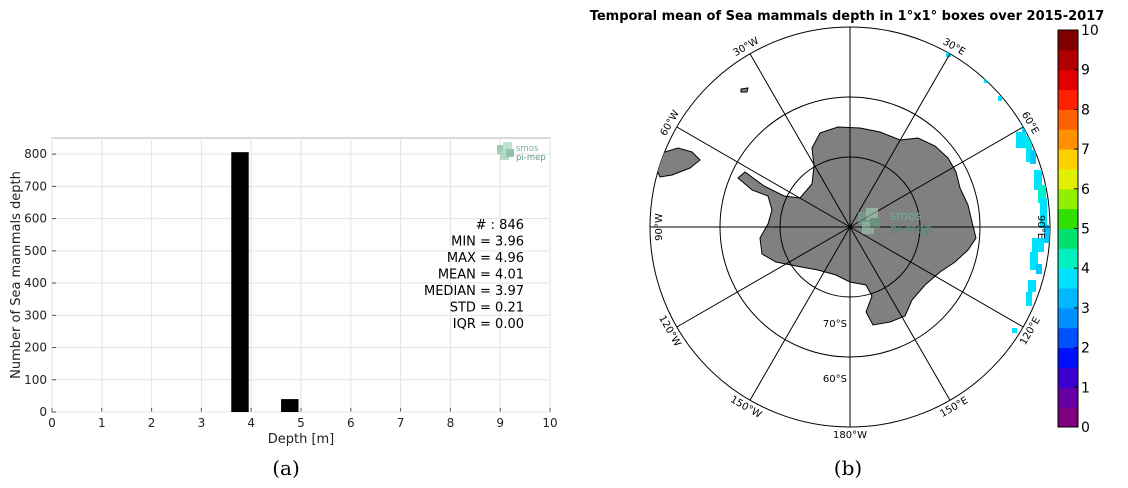 This screenshot has height=488, width=1128. I want to click on longitude-label: 90°W, so click(659, 227).